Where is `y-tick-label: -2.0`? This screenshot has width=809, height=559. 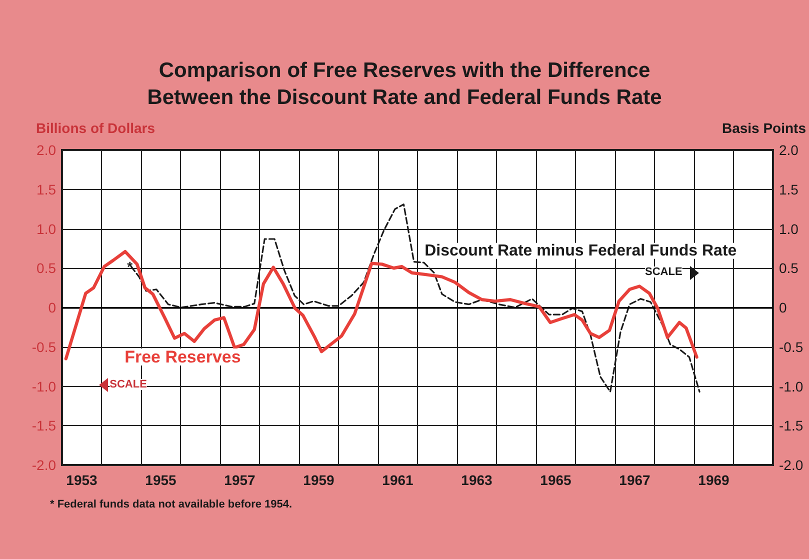 y-tick-label: -2.0 is located at coordinates (44, 465).